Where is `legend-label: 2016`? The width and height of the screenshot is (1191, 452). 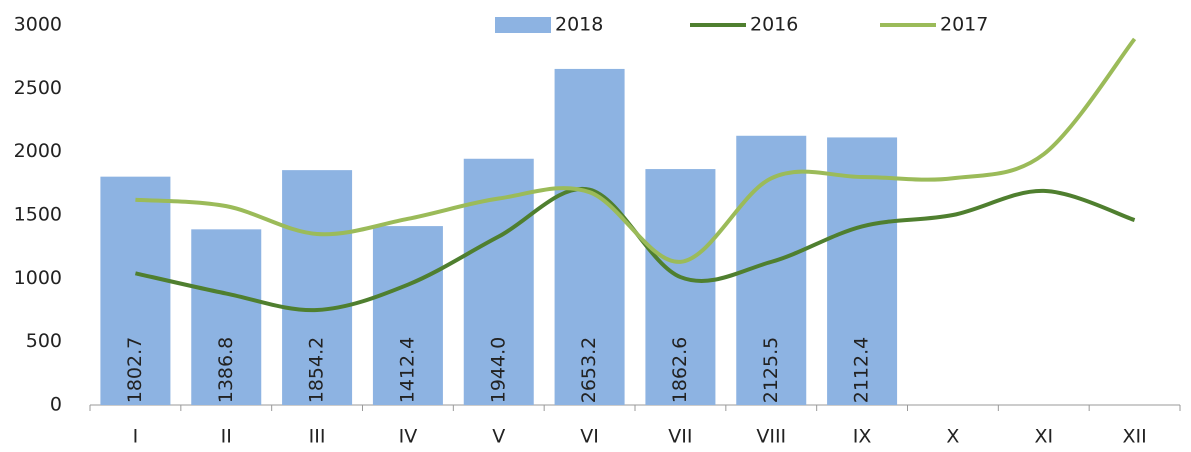 legend-label: 2016 is located at coordinates (774, 25).